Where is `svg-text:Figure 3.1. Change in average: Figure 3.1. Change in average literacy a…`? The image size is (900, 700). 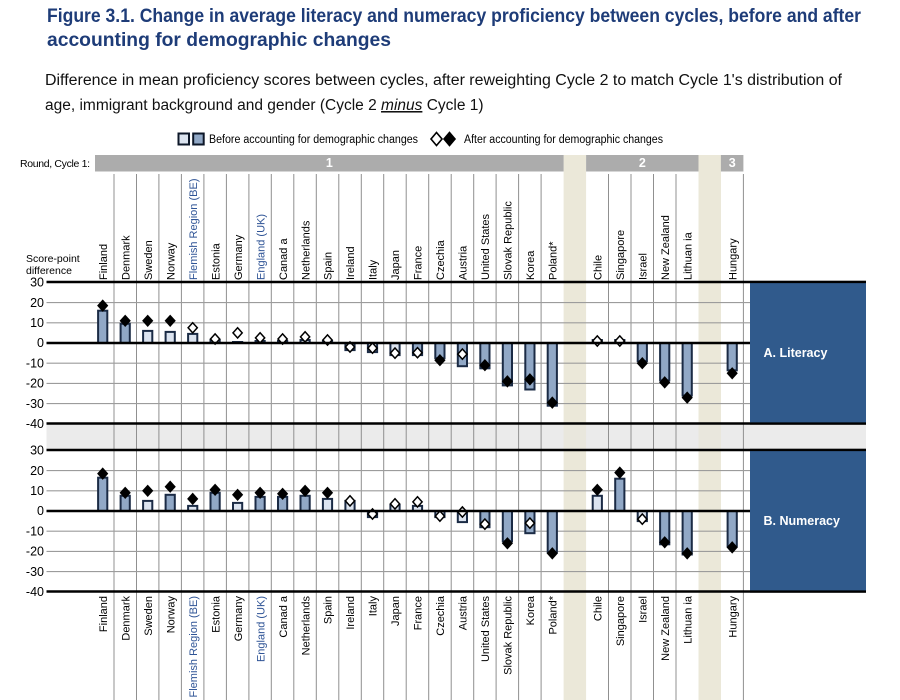 svg-text:Figure 3.1. Change in average: Figure 3.1. Change in average literacy a… is located at coordinates (454, 16).